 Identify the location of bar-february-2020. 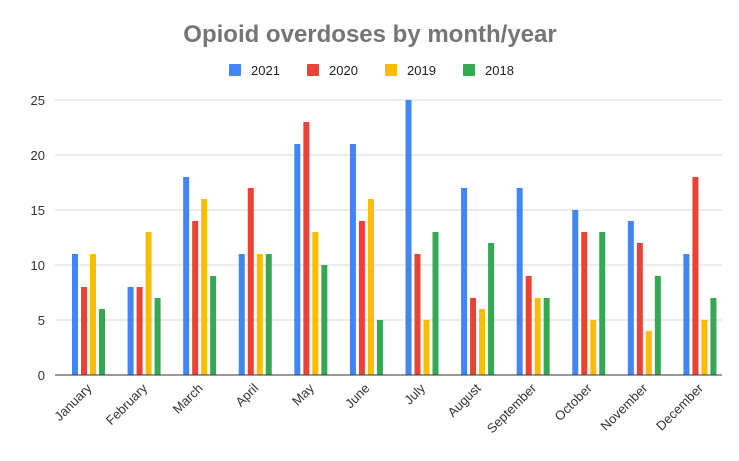
(139, 331).